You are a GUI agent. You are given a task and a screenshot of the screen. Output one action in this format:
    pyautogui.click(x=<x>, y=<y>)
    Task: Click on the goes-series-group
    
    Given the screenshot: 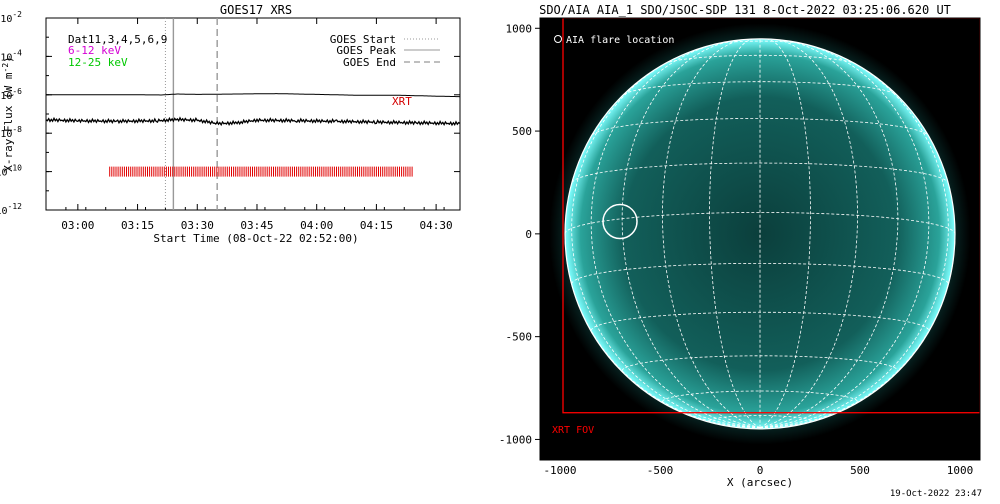 What is the action you would take?
    pyautogui.click(x=253, y=110)
    